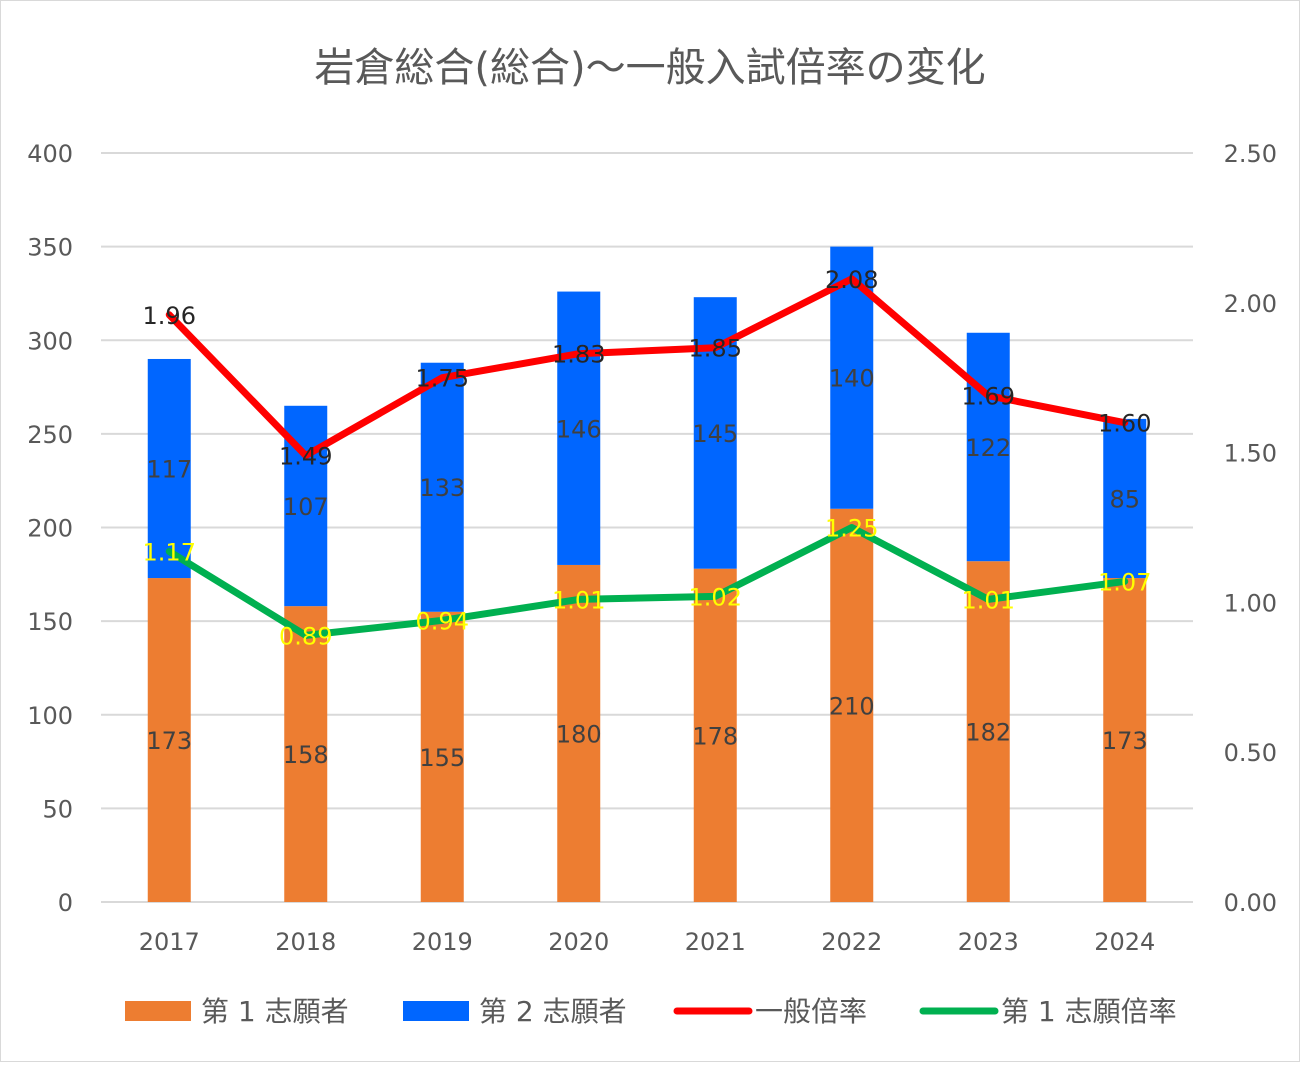  Describe the element at coordinates (1250, 753) in the screenshot. I see `right-tick-label: 0.50` at that location.